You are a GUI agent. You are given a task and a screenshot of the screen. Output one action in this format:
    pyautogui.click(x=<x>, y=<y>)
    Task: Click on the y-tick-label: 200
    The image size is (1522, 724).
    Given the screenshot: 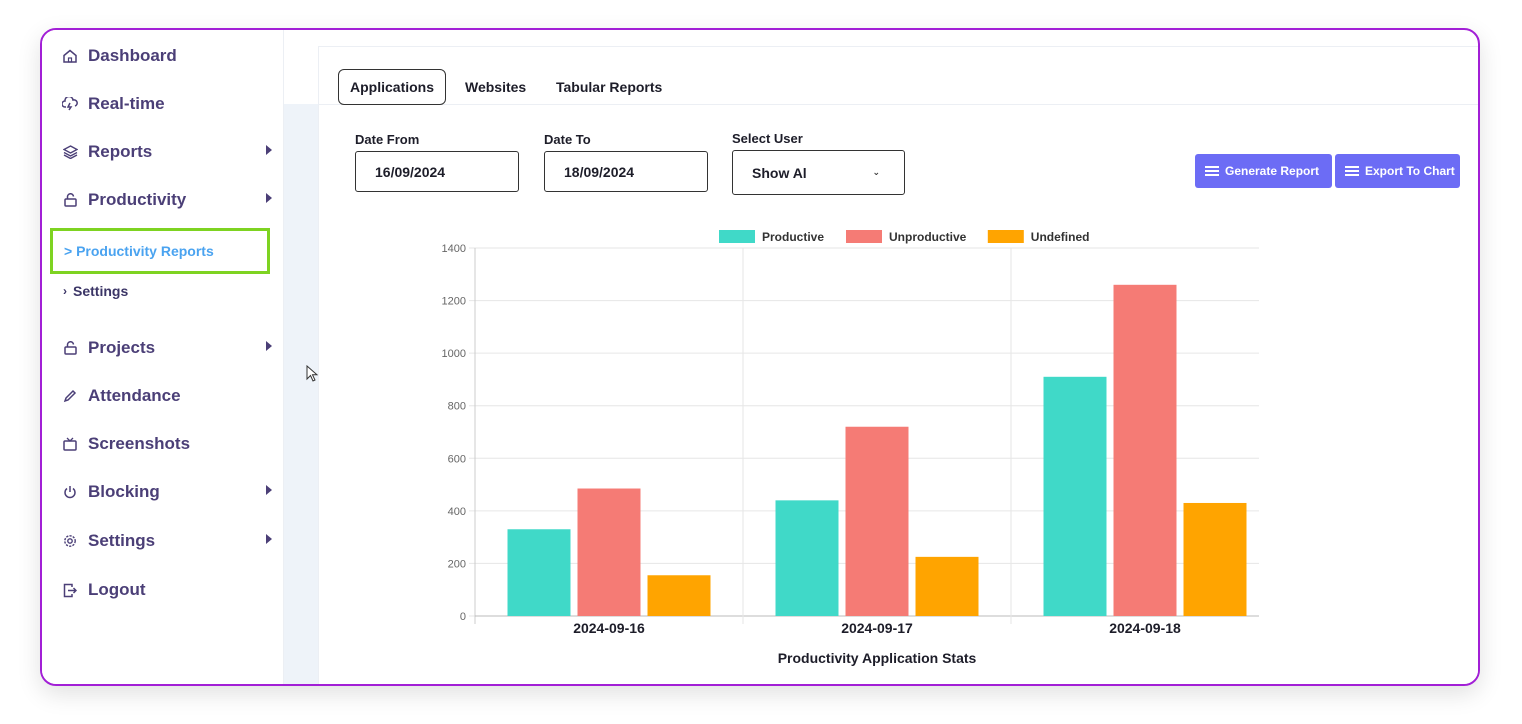 What is the action you would take?
    pyautogui.click(x=457, y=564)
    